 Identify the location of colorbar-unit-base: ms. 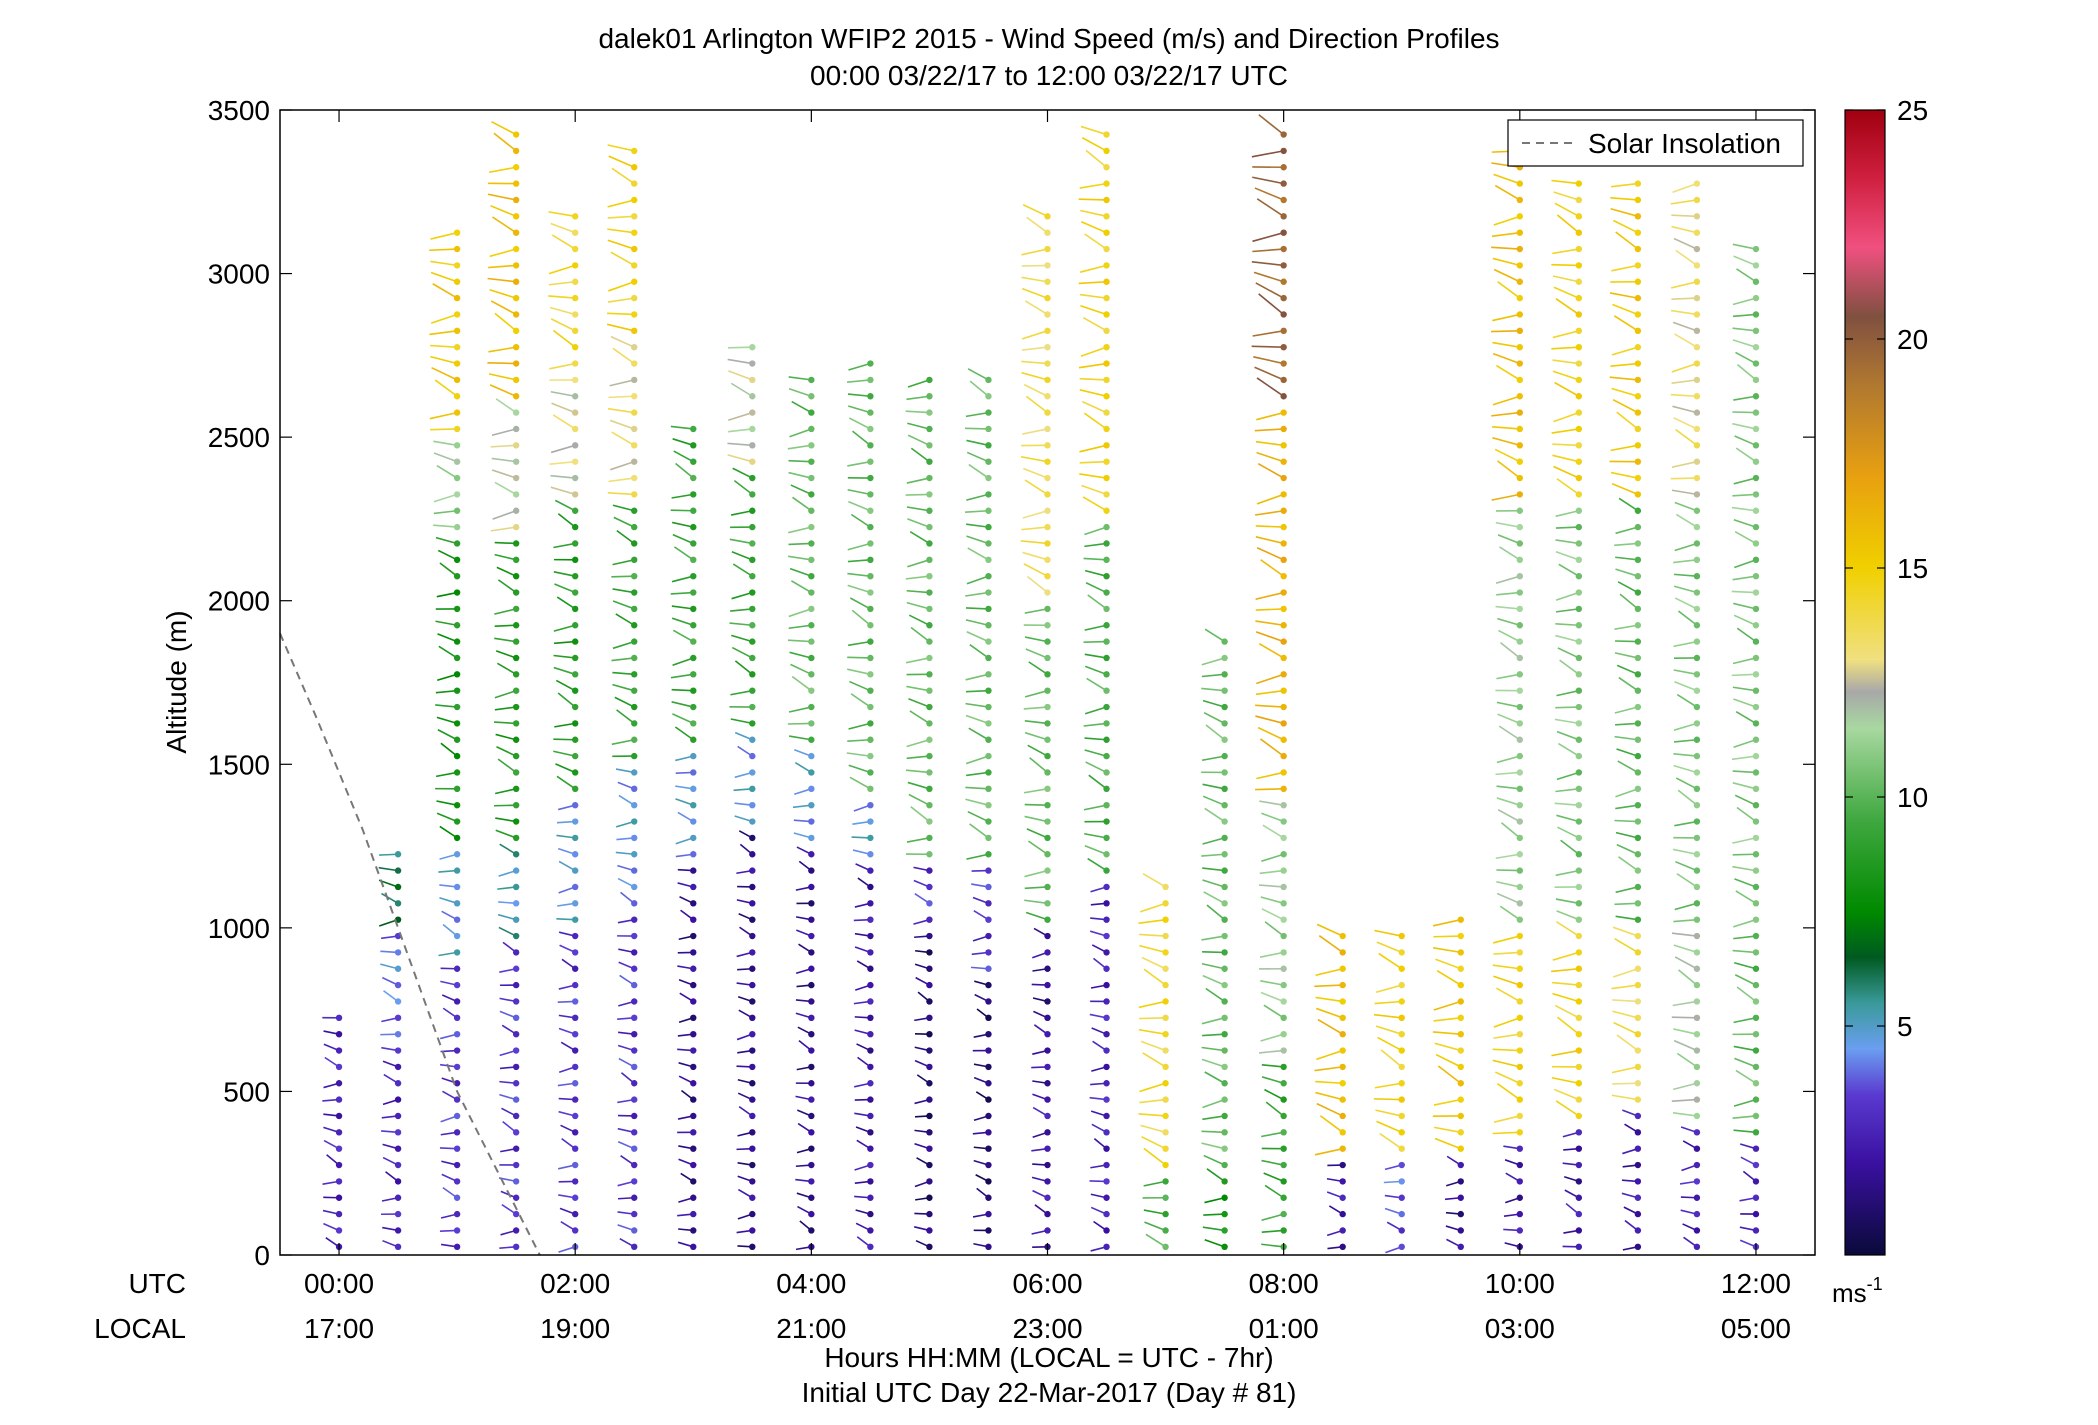
(1849, 1293).